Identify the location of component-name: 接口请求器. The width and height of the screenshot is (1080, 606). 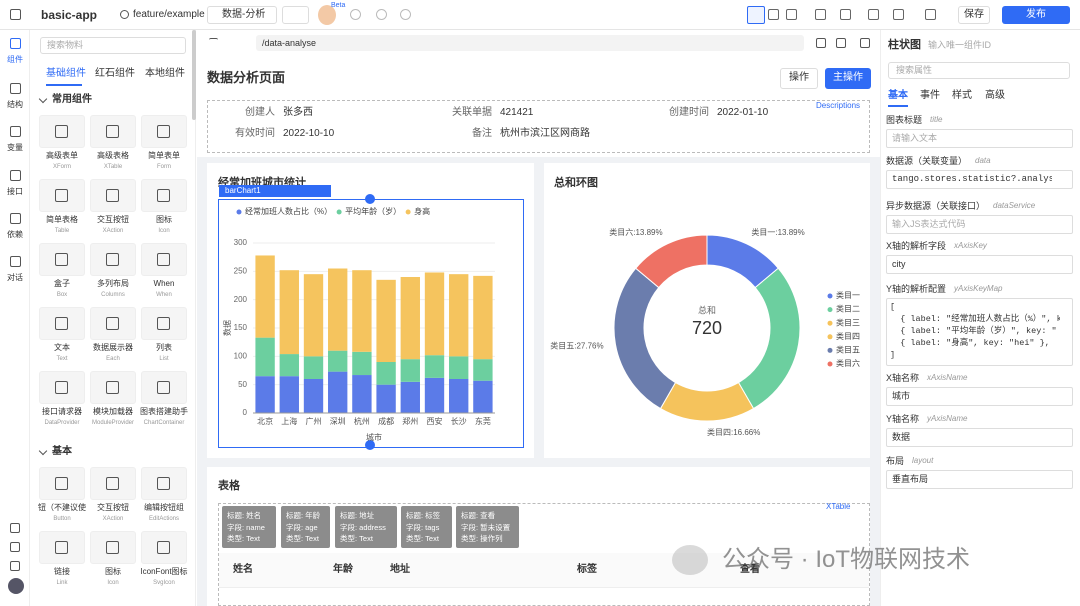
(62, 411).